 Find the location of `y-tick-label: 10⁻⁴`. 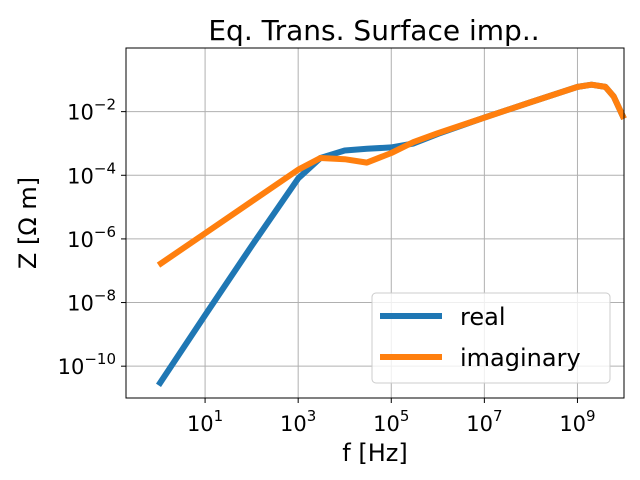

y-tick-label: 10⁻⁴ is located at coordinates (91, 173).